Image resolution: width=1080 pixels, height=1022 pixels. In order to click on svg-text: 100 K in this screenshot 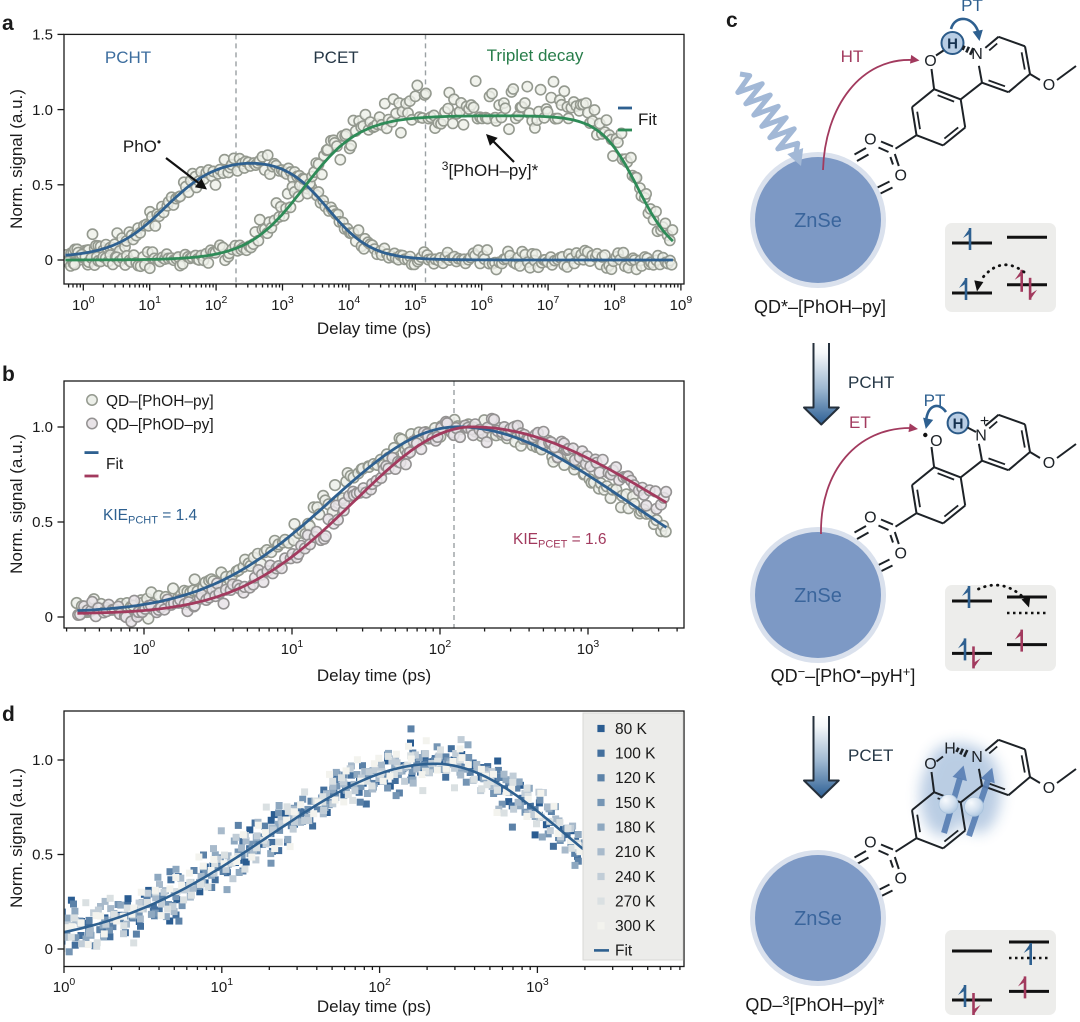, I will do `click(635, 754)`.